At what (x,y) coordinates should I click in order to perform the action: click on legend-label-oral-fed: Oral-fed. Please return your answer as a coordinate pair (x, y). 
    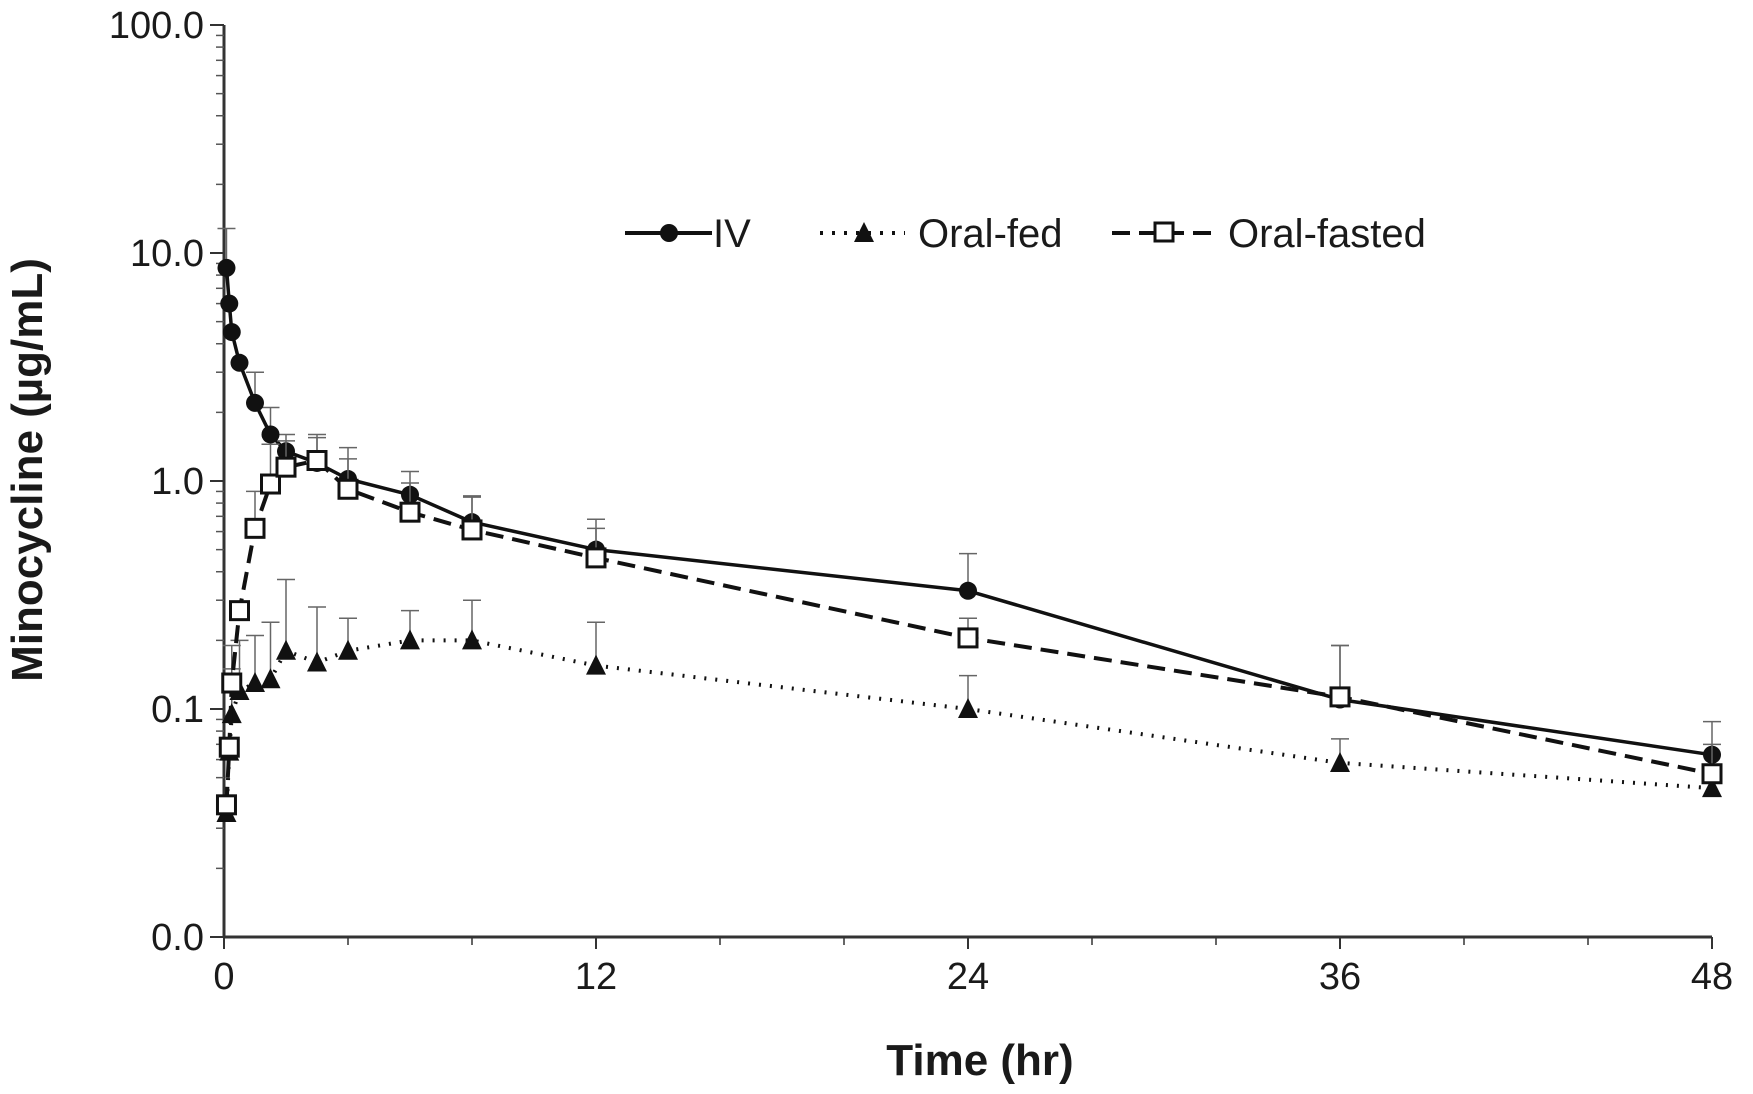
    Looking at the image, I should click on (990, 234).